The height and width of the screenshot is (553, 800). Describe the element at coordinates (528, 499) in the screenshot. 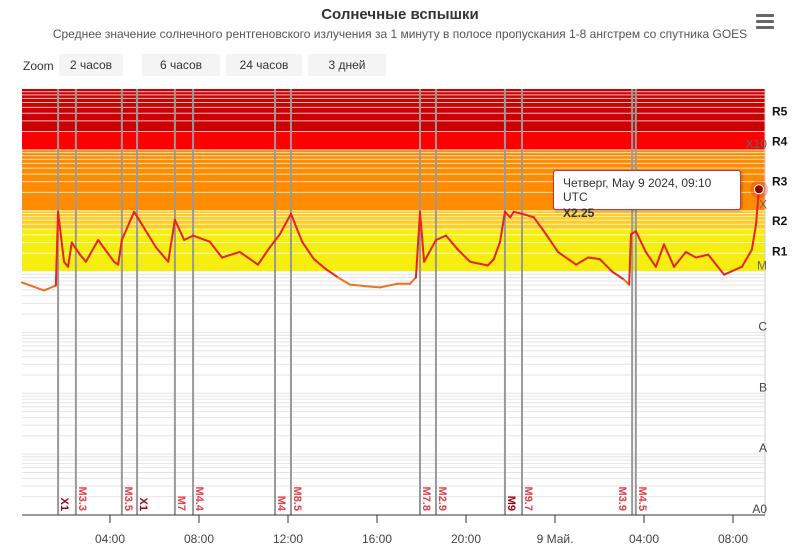

I see `flare-label: M9.7` at that location.